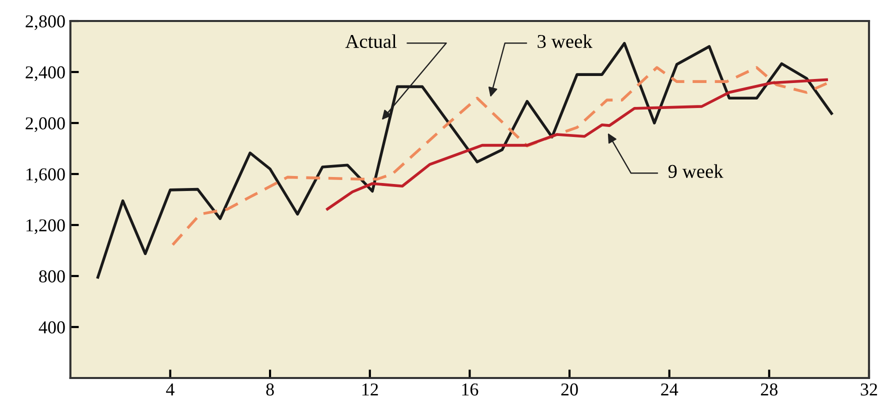 This screenshot has height=408, width=880. Describe the element at coordinates (170, 390) in the screenshot. I see `x-tick-label: 4` at that location.